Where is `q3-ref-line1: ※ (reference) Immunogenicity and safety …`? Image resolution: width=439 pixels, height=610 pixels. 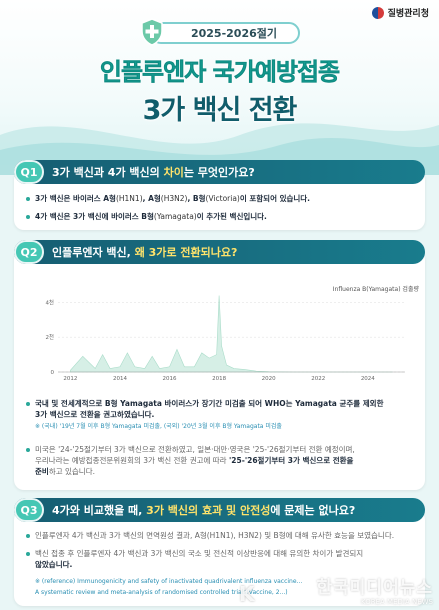
q3-ref-line1: ※ (reference) Immunogenicity and safety … is located at coordinates (169, 581).